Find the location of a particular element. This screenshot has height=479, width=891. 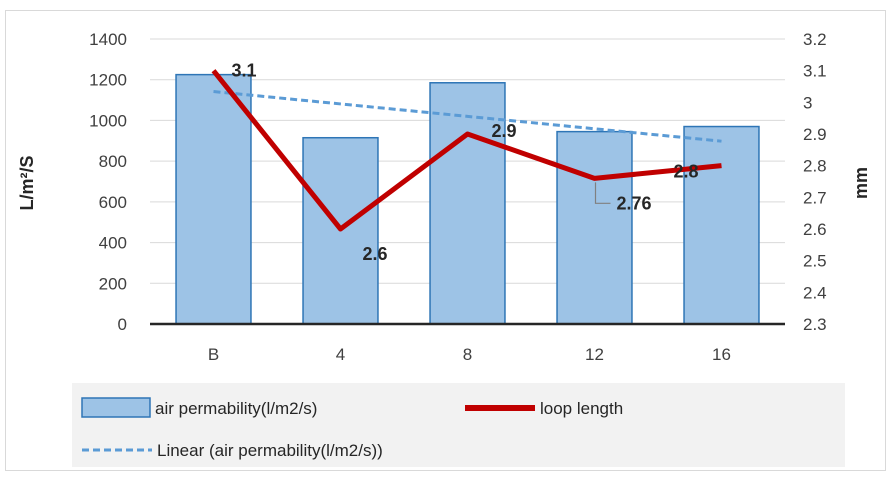

y-left-tick-label: 1200 is located at coordinates (108, 80).